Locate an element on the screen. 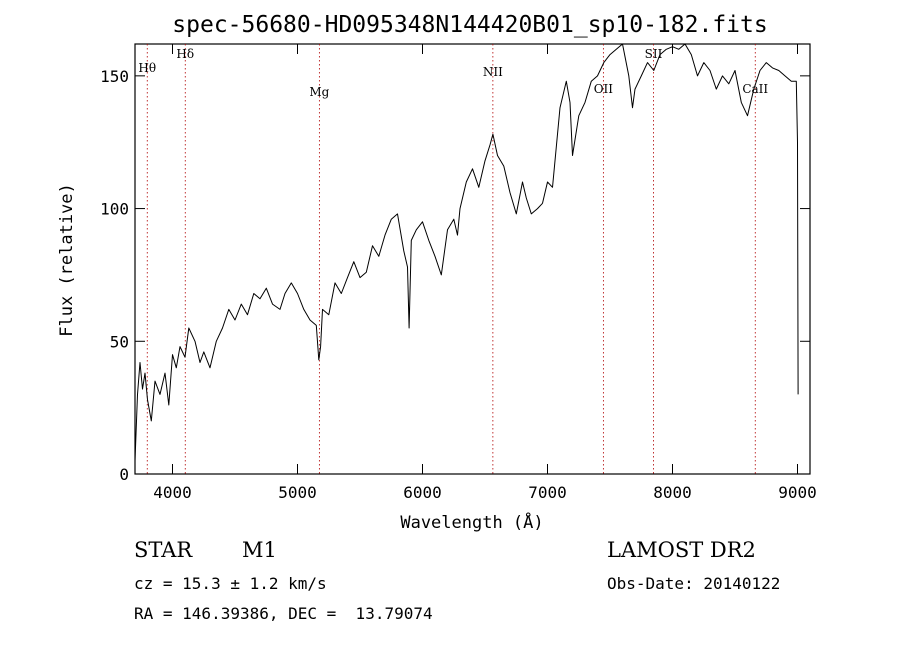 The width and height of the screenshot is (900, 649). survey-name: LAMOST DR2 is located at coordinates (681, 550).